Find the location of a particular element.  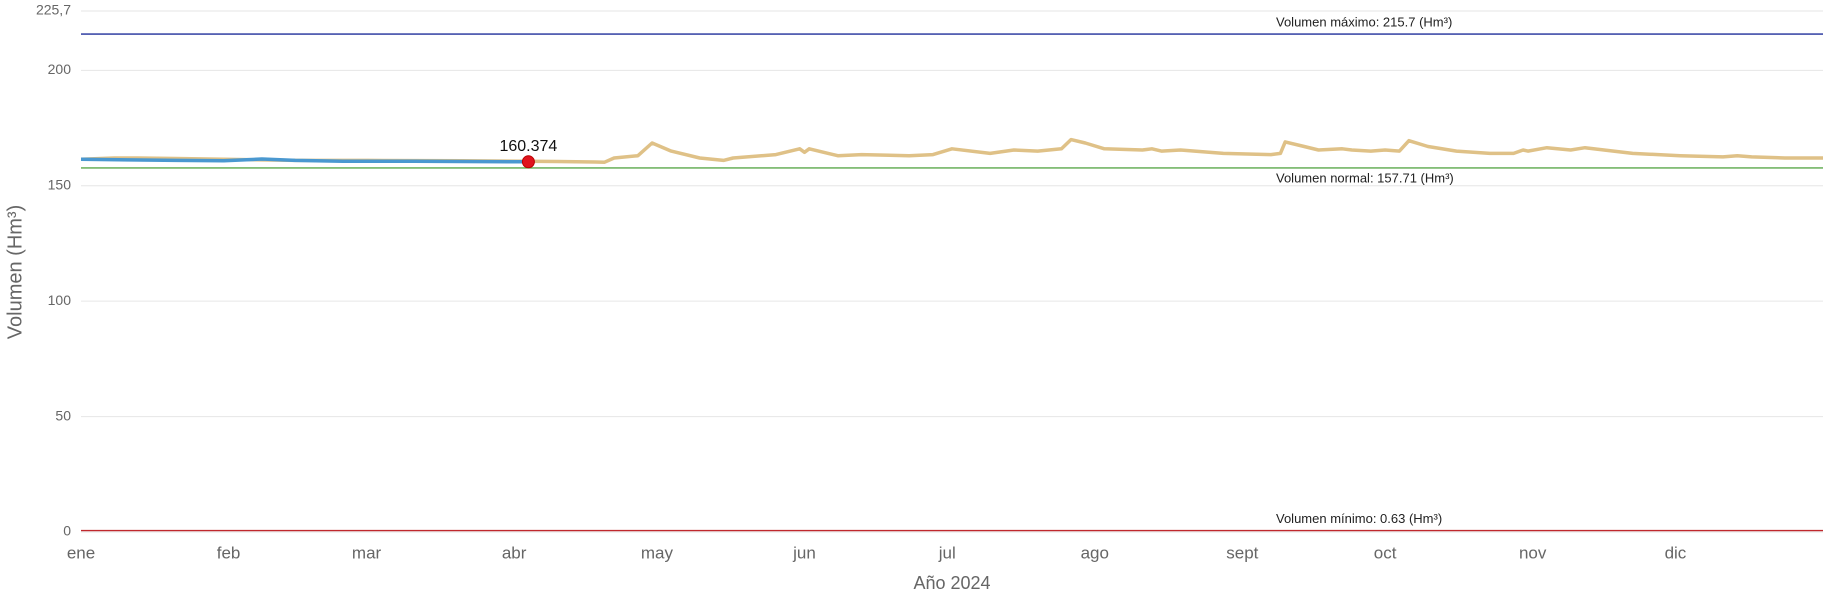

y-axis-title: Volumen (Hm³) is located at coordinates (15, 272).